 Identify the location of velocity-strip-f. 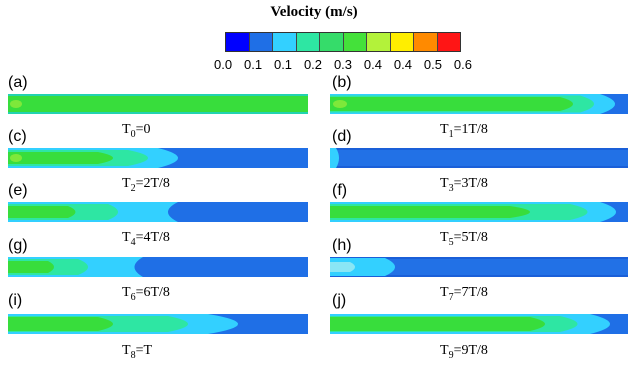
(479, 212).